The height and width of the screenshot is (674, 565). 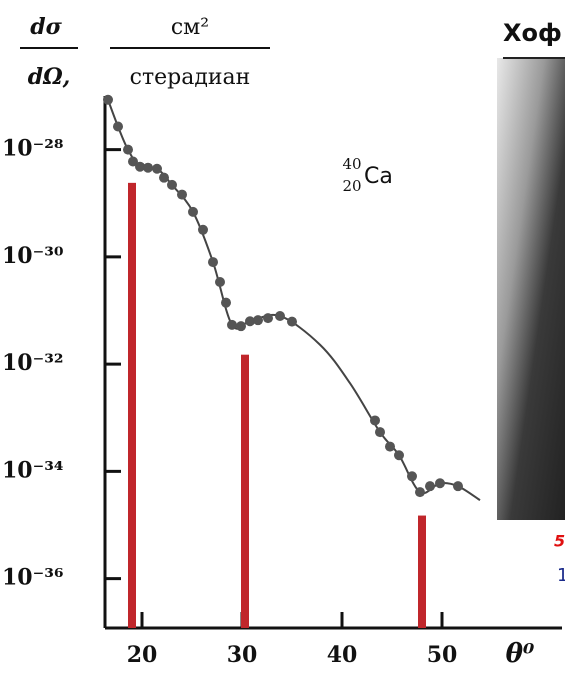 What do you see at coordinates (378, 176) in the screenshot?
I see `annotation-symbol: Ca` at bounding box center [378, 176].